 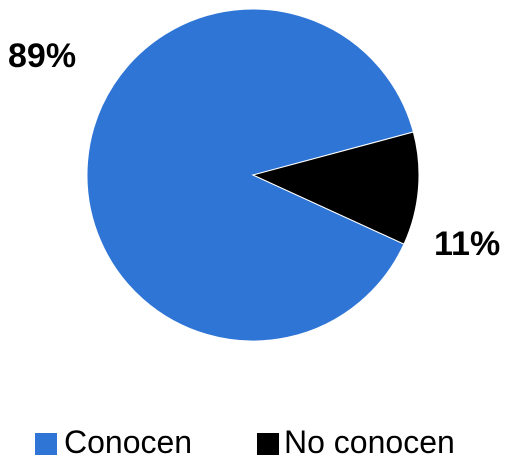 I want to click on data-label-no-conocen: 11%, so click(x=467, y=244).